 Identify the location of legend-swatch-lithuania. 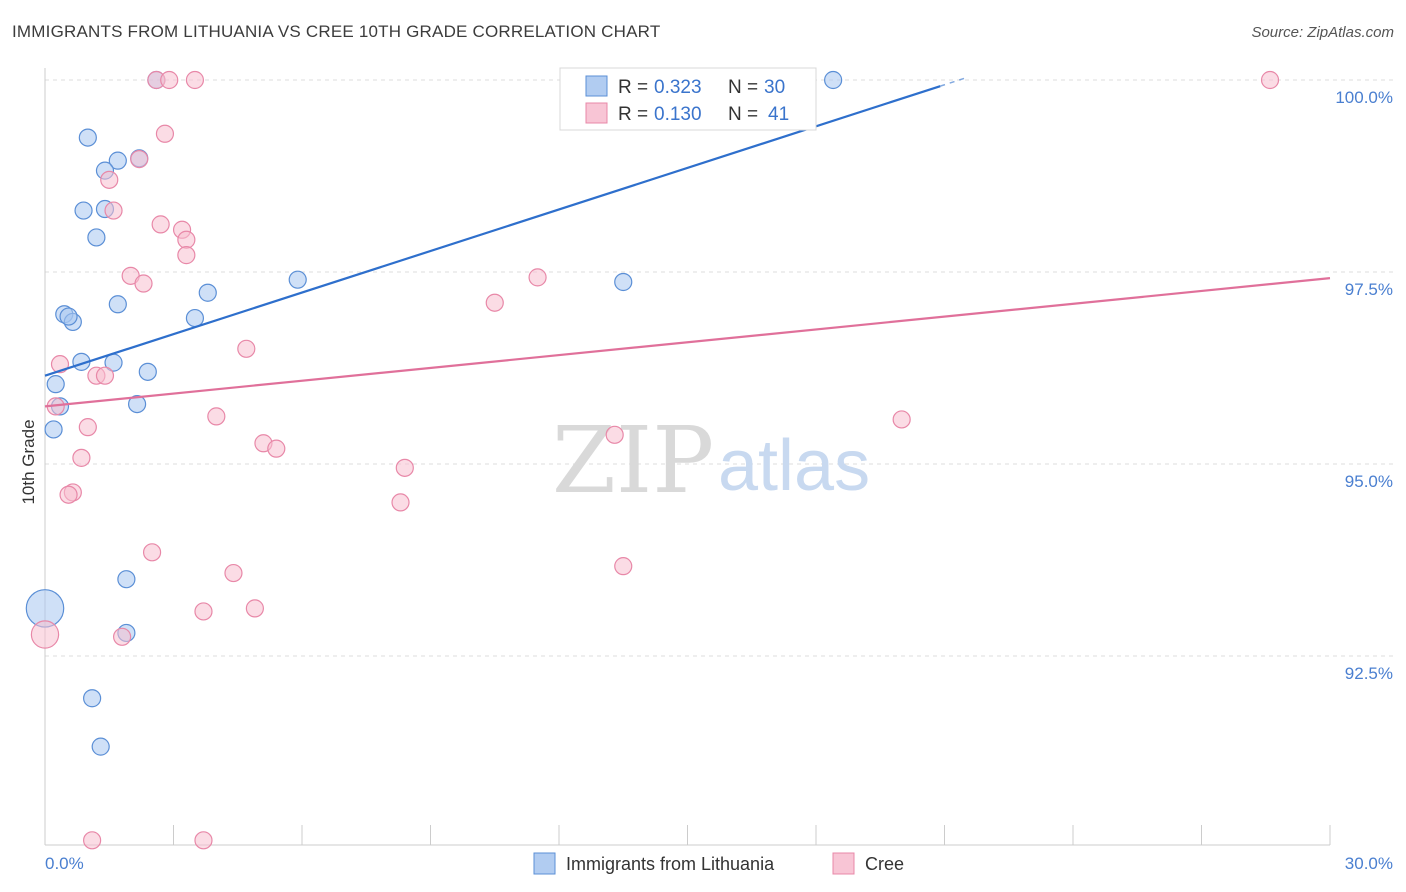
(596, 86).